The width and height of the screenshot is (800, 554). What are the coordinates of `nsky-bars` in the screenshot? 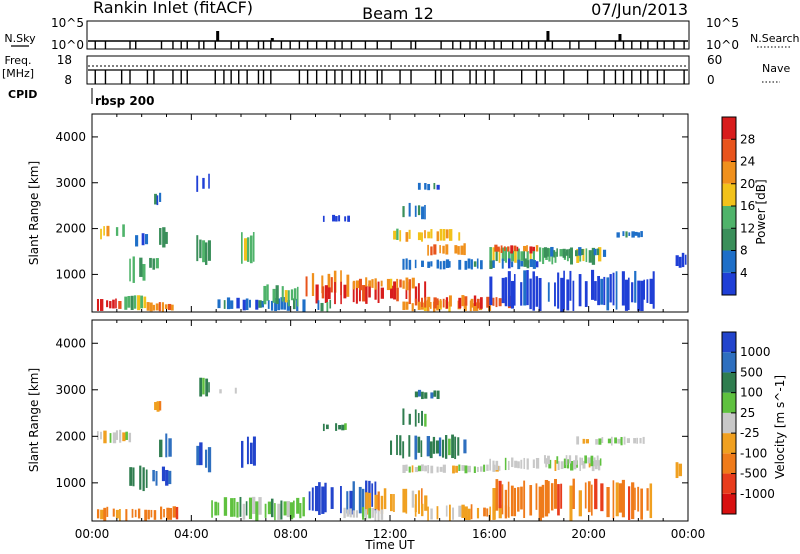 It's located at (388, 40).